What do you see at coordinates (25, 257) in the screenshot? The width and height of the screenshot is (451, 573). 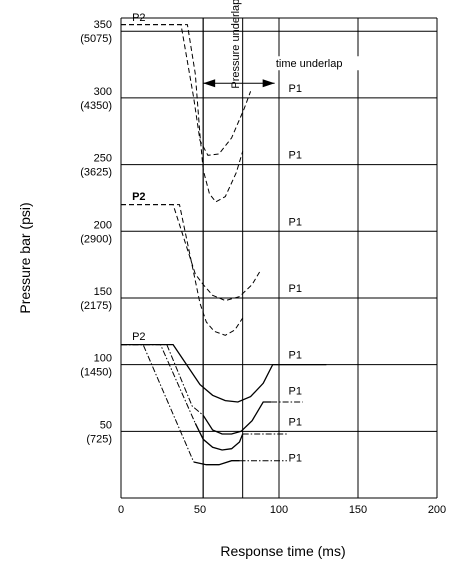 I see `y-axis-title: Pressure bar (psi)` at bounding box center [25, 257].